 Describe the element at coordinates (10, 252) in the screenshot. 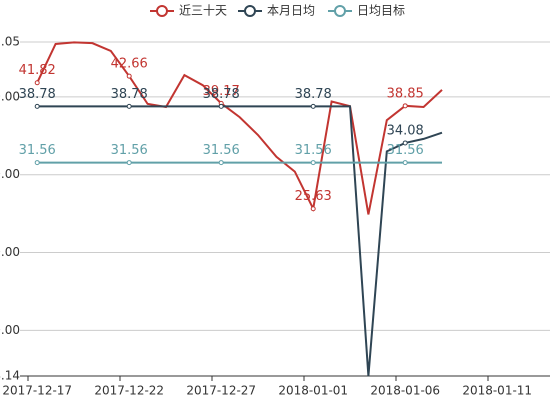

I see `y-tick-label: 20.00` at that location.